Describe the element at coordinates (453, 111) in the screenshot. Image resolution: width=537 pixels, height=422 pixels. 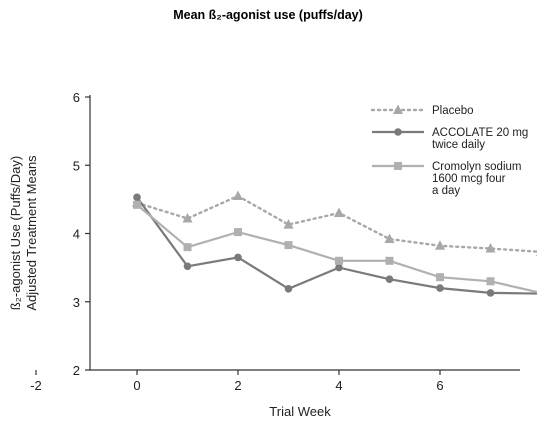
I see `legend-label: Placebo` at that location.